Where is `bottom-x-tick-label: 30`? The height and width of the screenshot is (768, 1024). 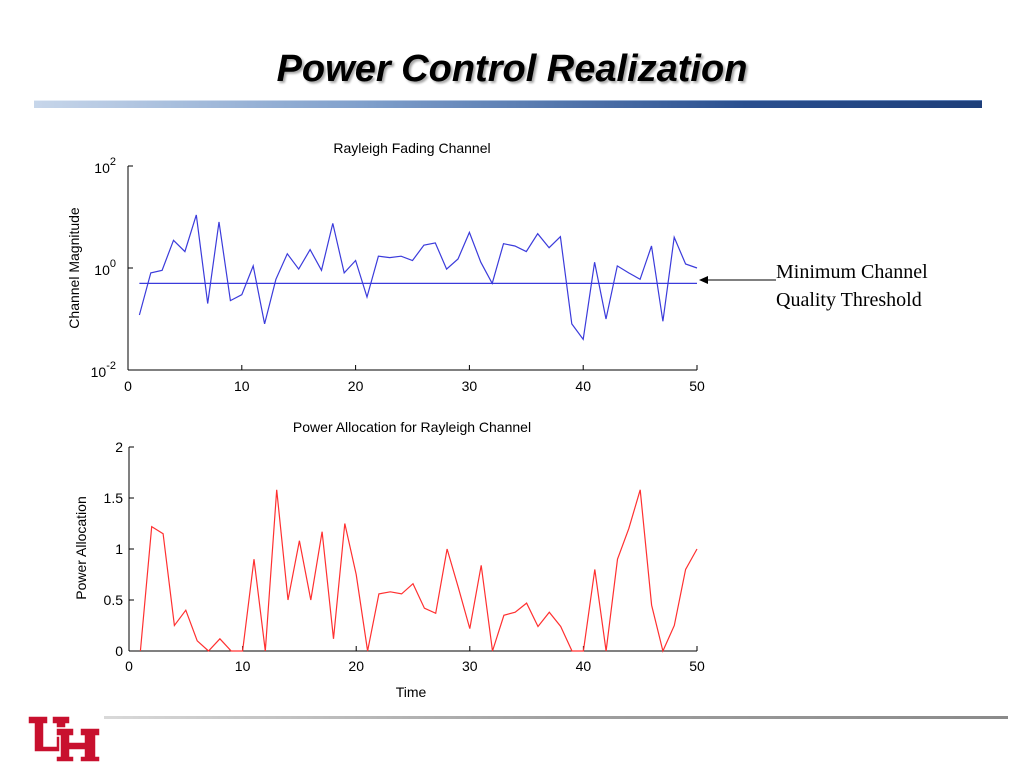
bottom-x-tick-label: 30 is located at coordinates (470, 666).